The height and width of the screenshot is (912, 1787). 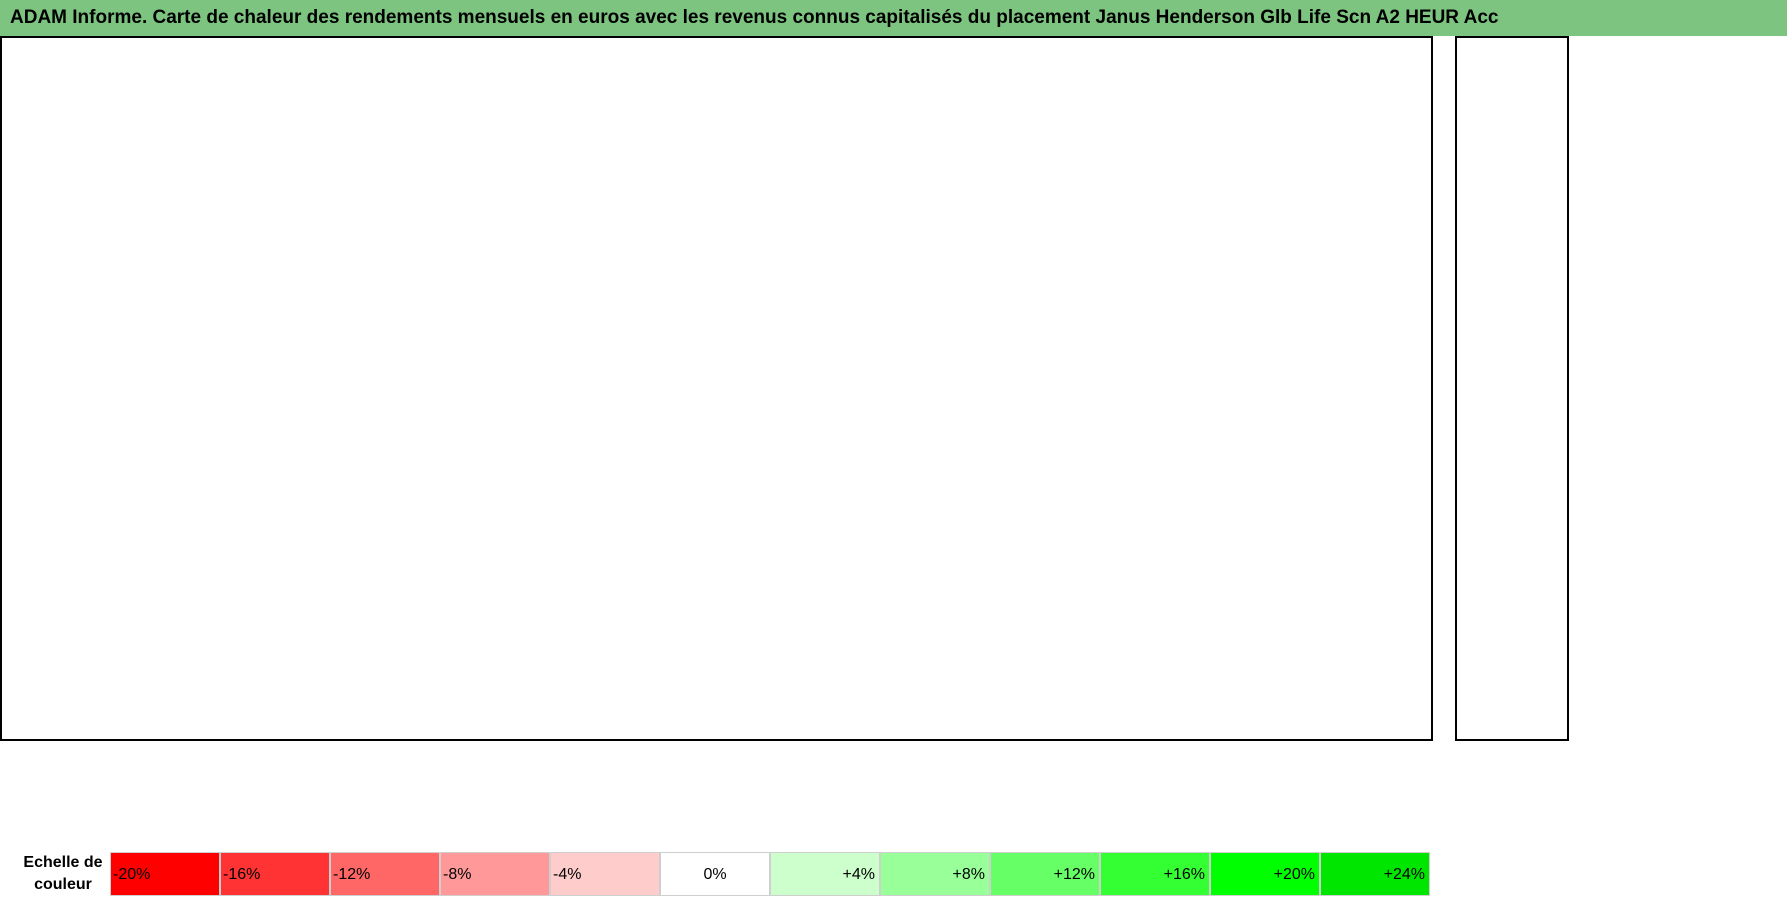 What do you see at coordinates (275, 874) in the screenshot?
I see `color-scale-swatch: -16%` at bounding box center [275, 874].